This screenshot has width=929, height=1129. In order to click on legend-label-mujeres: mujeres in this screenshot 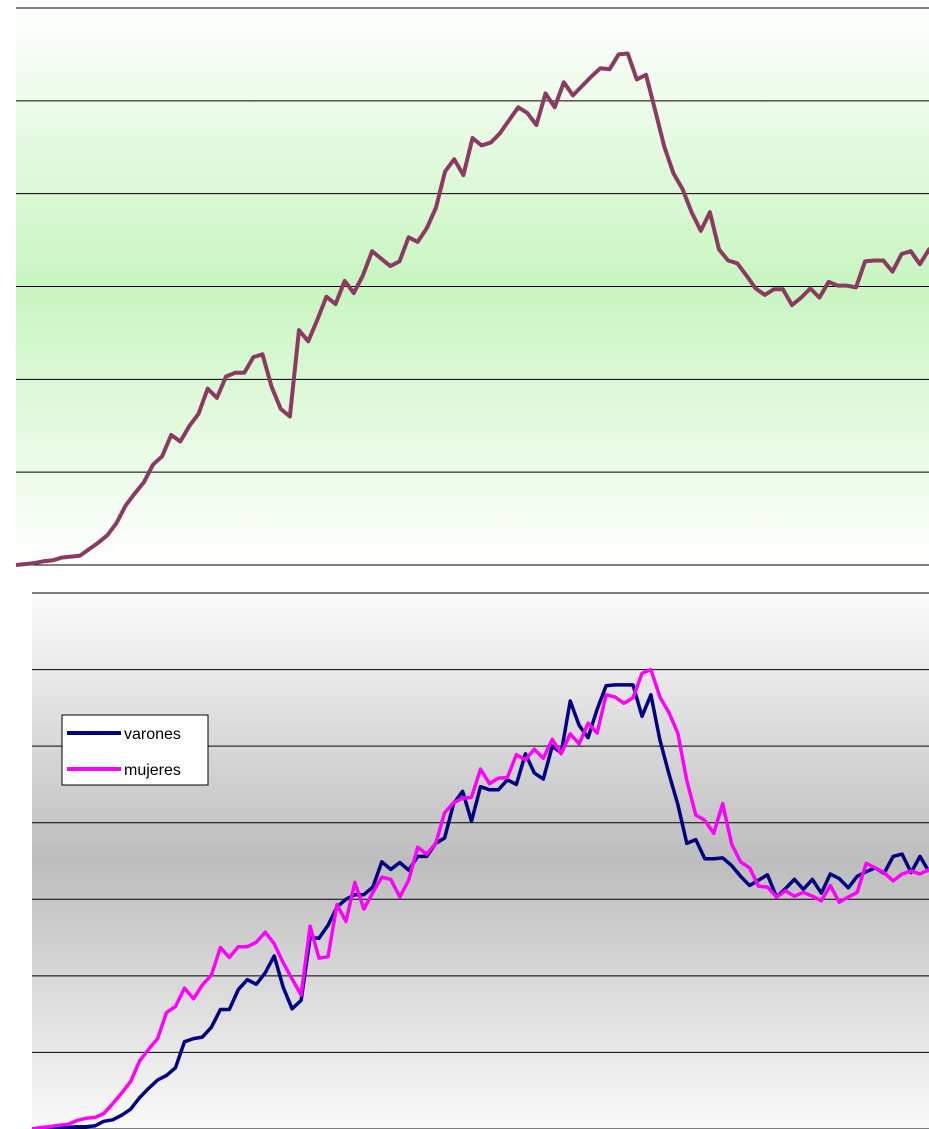, I will do `click(152, 770)`.